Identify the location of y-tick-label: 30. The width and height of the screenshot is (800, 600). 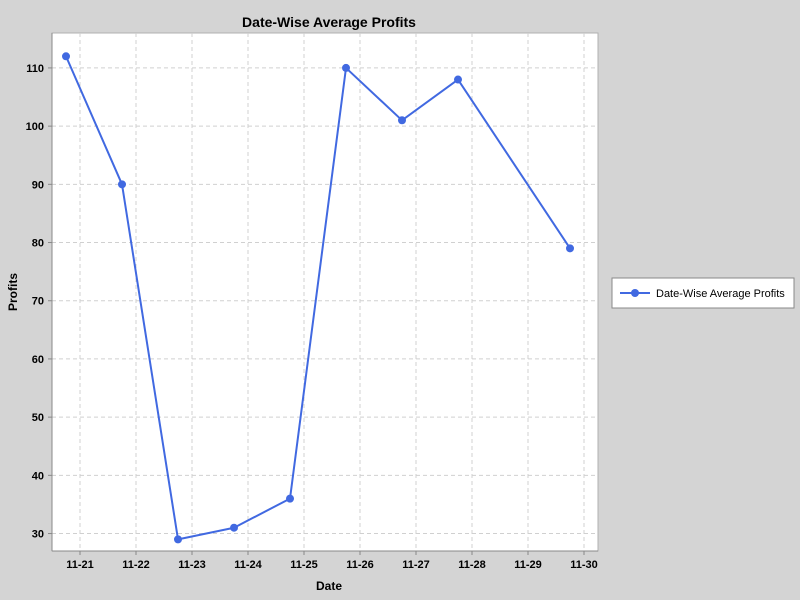
(38, 535).